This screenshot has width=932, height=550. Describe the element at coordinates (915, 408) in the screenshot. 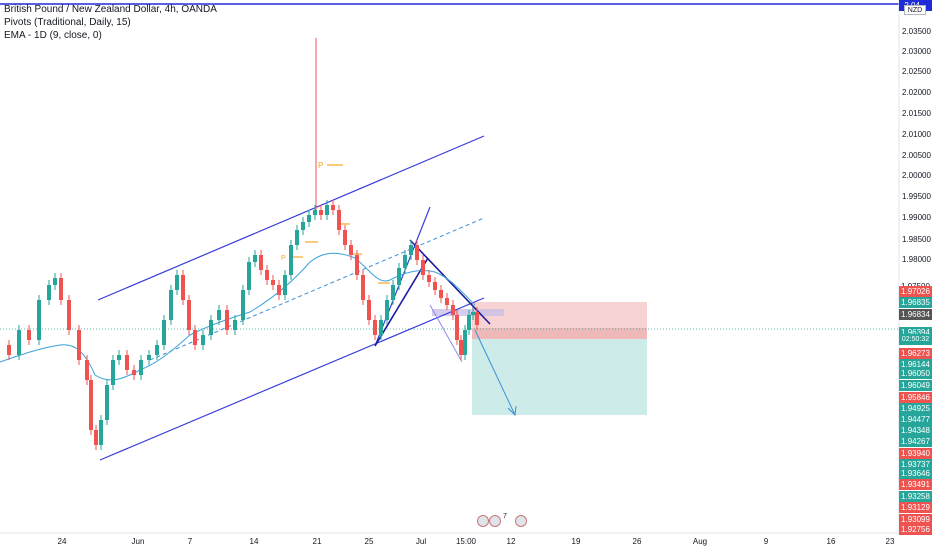

I see `price-tag: 1.94925` at that location.